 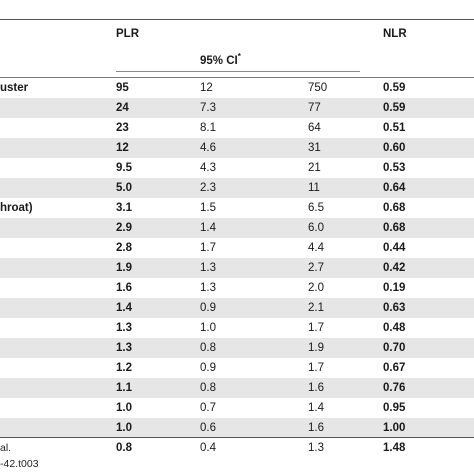 I want to click on ci-upper-cell: 1.4, so click(x=316, y=408).